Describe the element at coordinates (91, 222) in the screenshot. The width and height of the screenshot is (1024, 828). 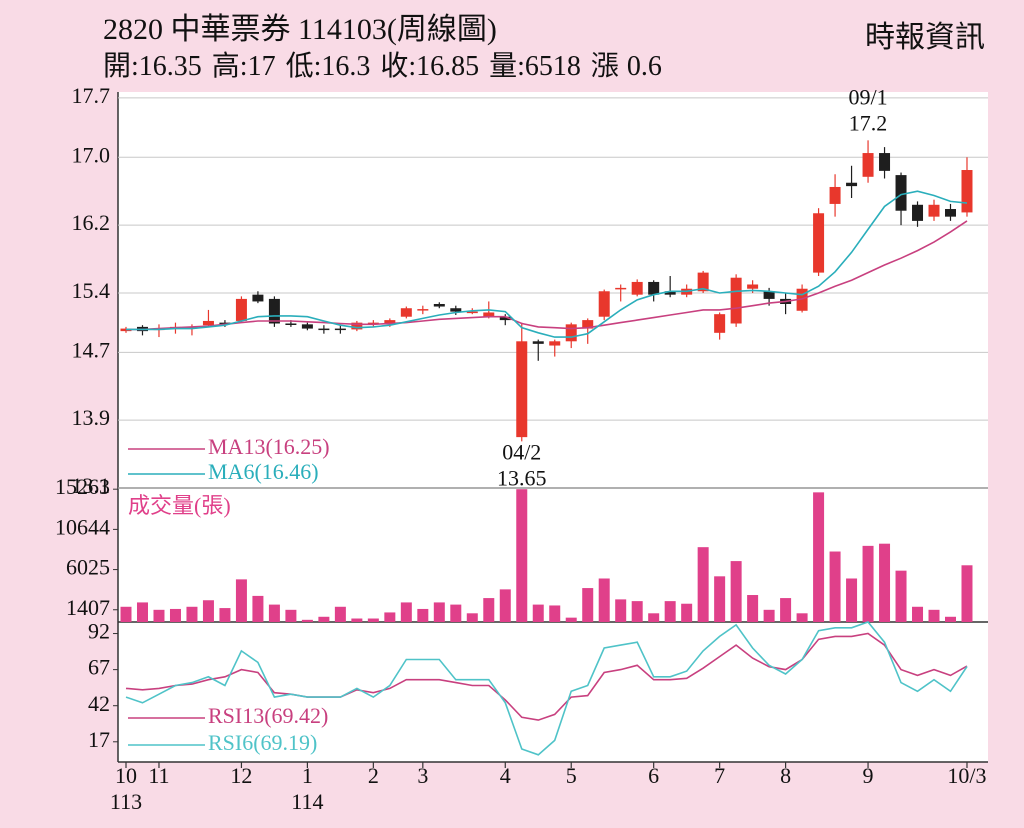
I see `y-tick-label: 16.2` at that location.